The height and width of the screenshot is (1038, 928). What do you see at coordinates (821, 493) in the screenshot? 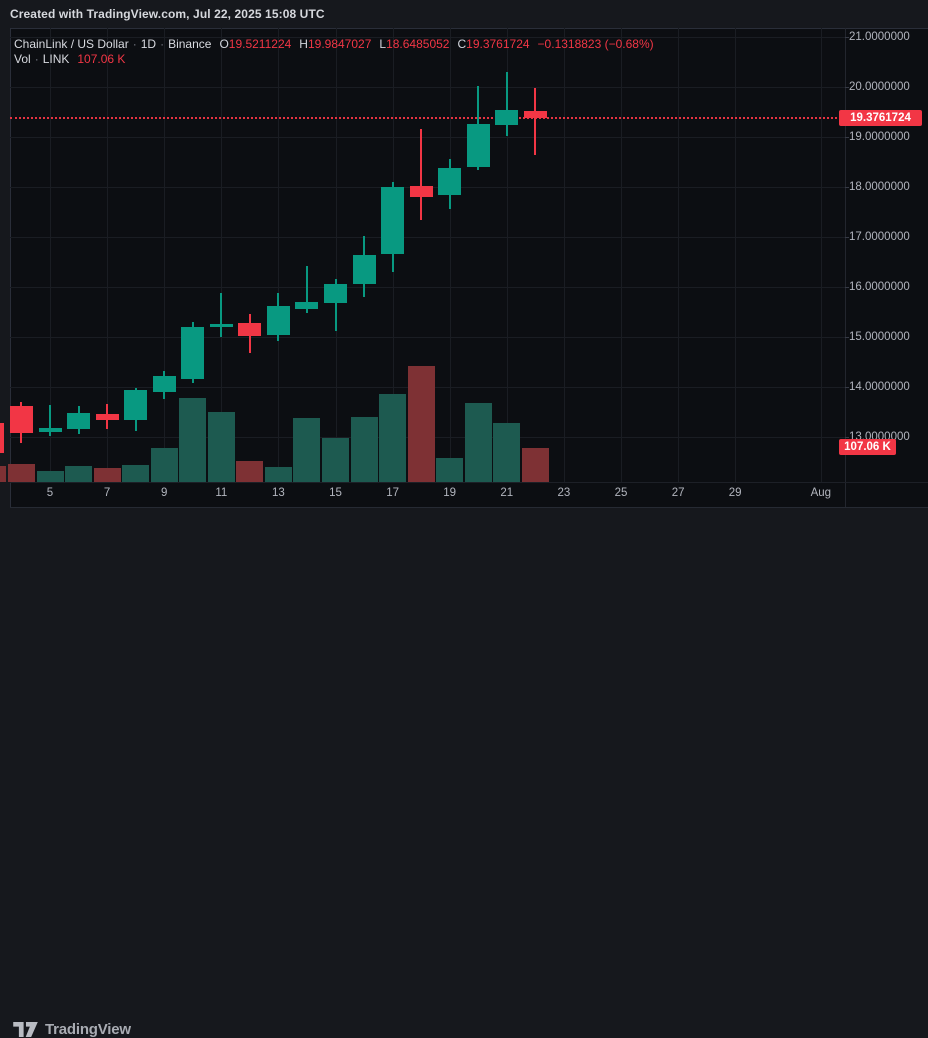
I see `date-tick-label: Aug` at bounding box center [821, 493].